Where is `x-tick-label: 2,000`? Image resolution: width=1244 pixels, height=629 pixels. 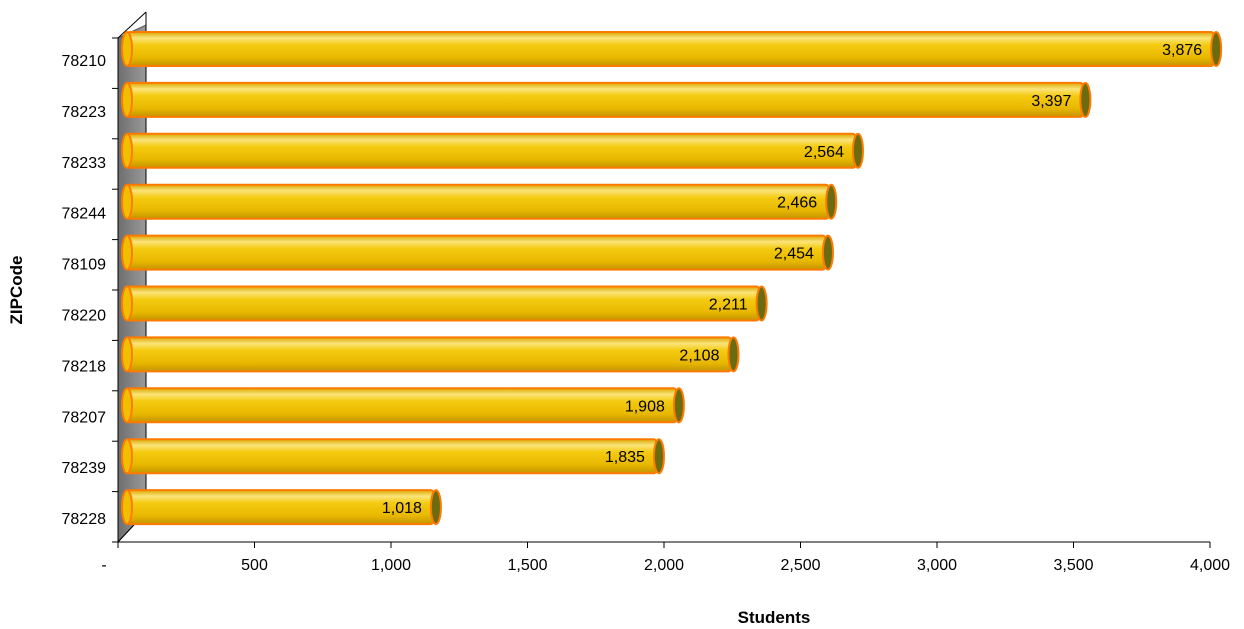
x-tick-label: 2,000 is located at coordinates (664, 565).